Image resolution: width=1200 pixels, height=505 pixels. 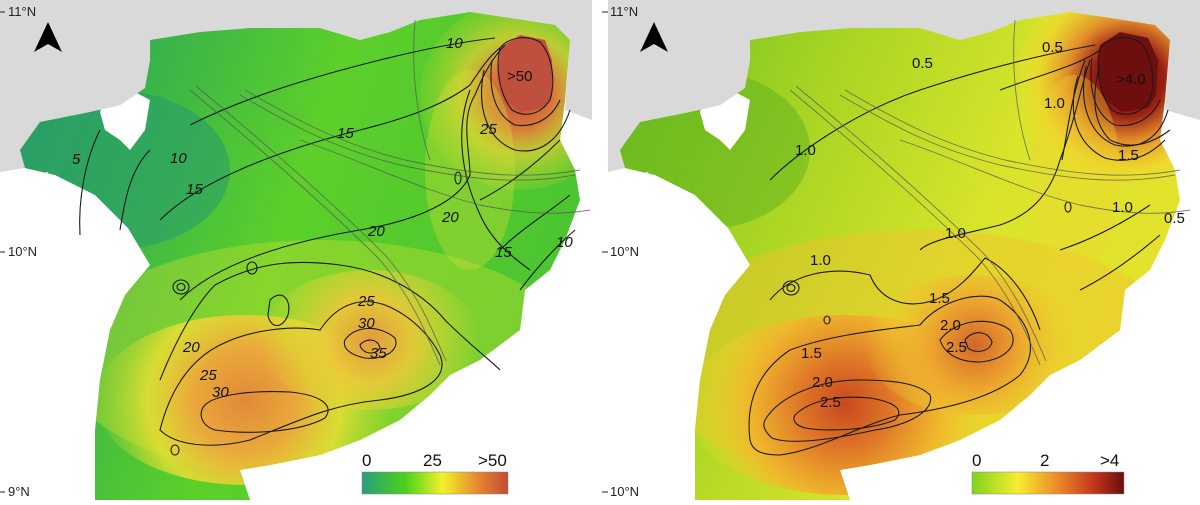 I want to click on left-hotspot-label: >50, so click(x=519, y=76).